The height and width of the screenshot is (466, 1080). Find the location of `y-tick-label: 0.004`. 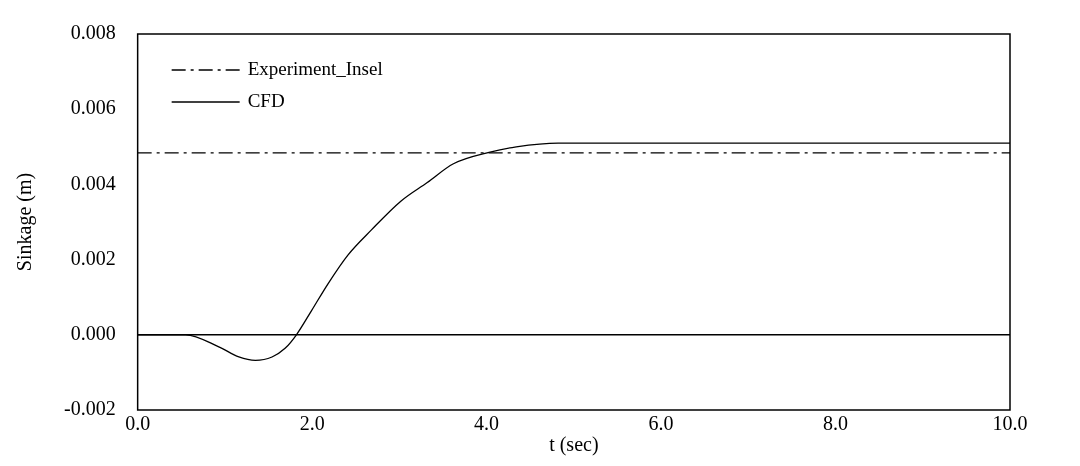

y-tick-label: 0.004 is located at coordinates (93, 182).